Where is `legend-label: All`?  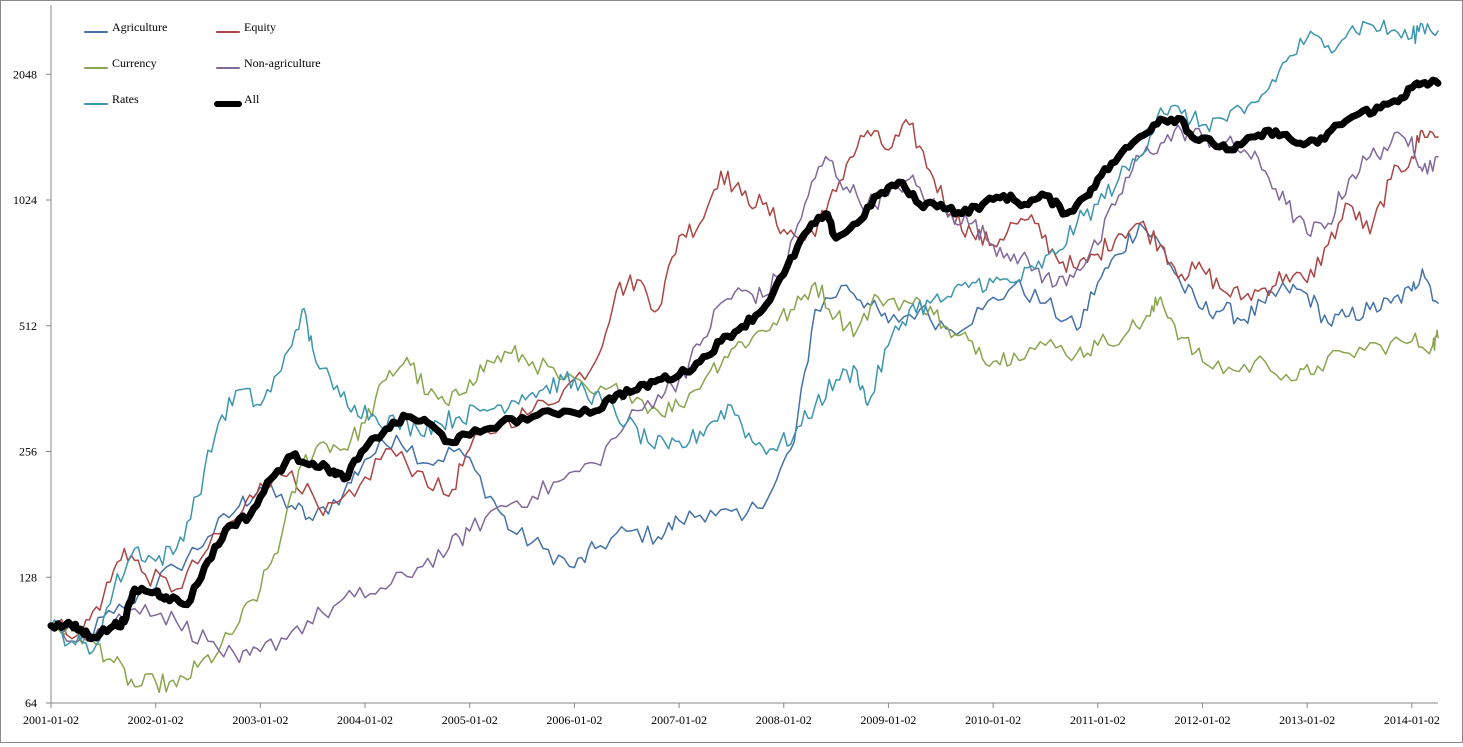
legend-label: All is located at coordinates (252, 99).